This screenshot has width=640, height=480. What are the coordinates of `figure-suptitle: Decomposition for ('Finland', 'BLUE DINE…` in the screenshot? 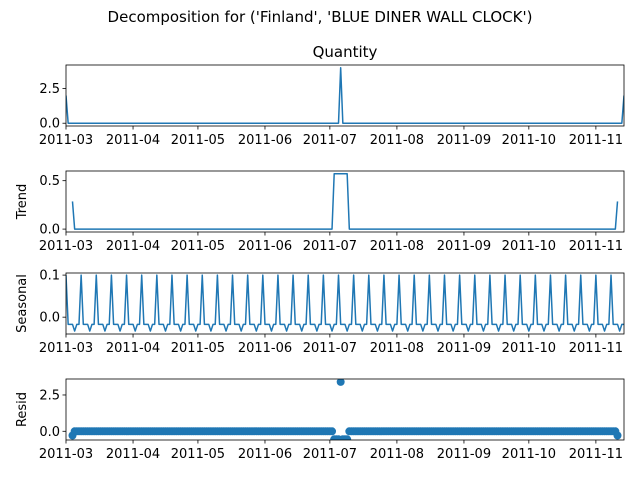 It's located at (320, 17).